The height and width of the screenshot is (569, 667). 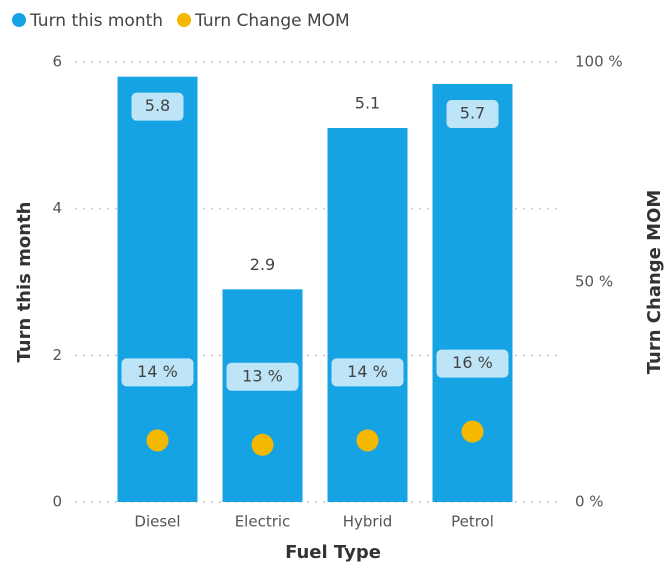 I want to click on x-axis-title: Fuel Type, so click(x=333, y=552).